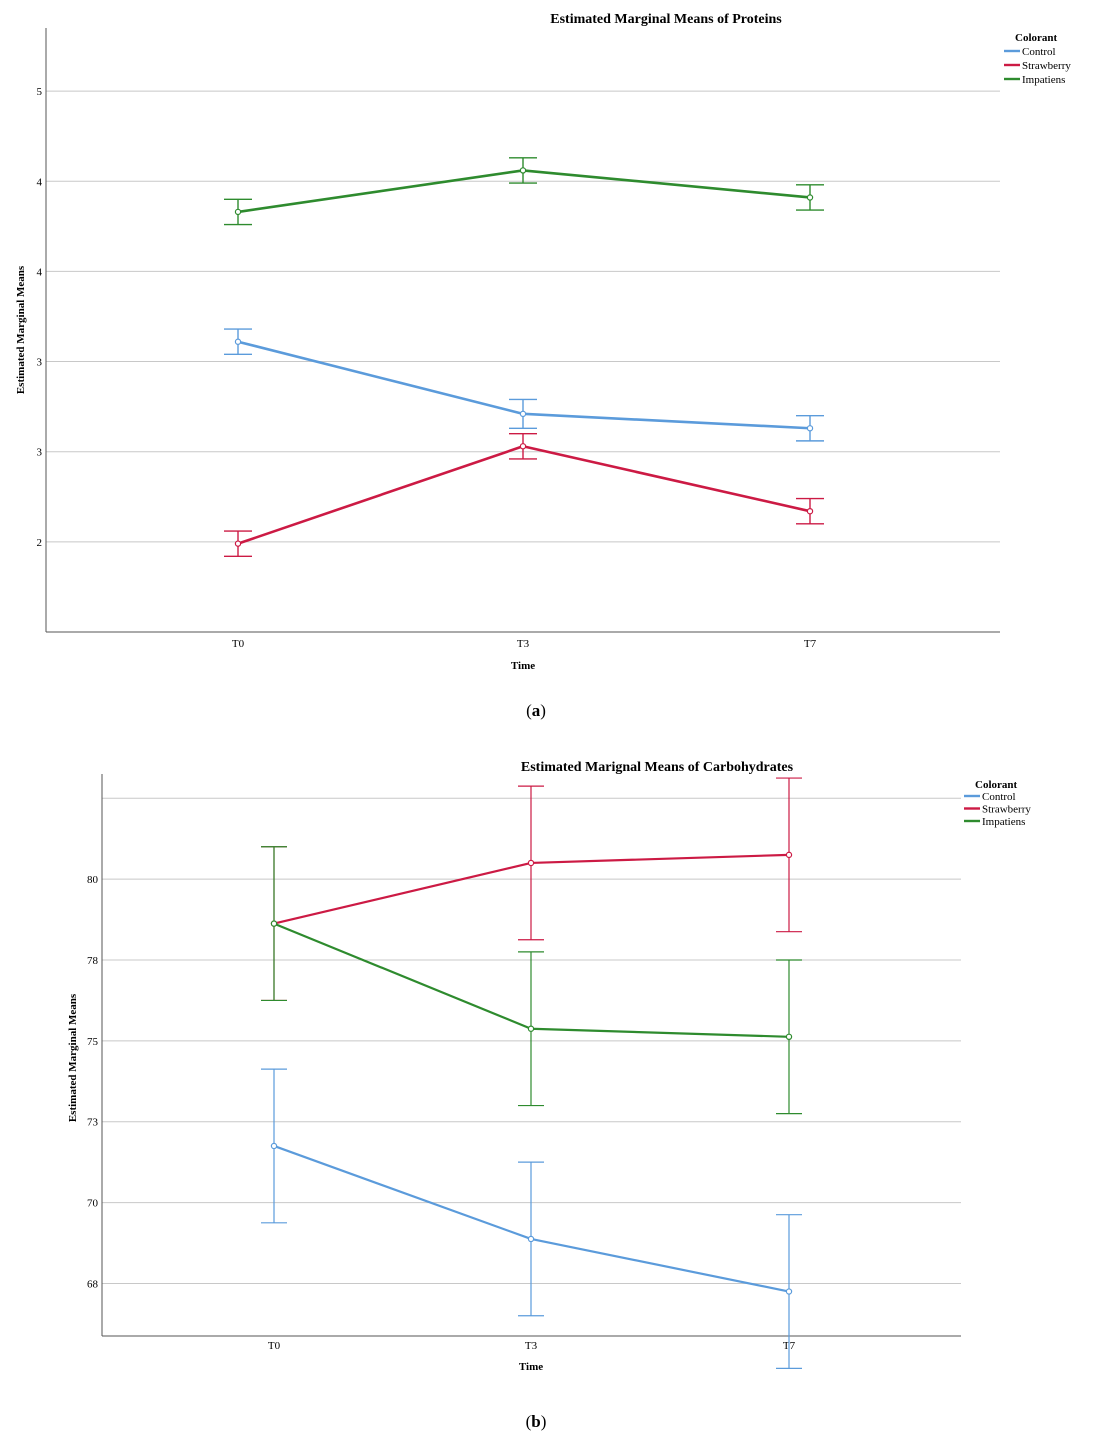  Describe the element at coordinates (40, 92) in the screenshot. I see `y-tick-label: 5` at that location.